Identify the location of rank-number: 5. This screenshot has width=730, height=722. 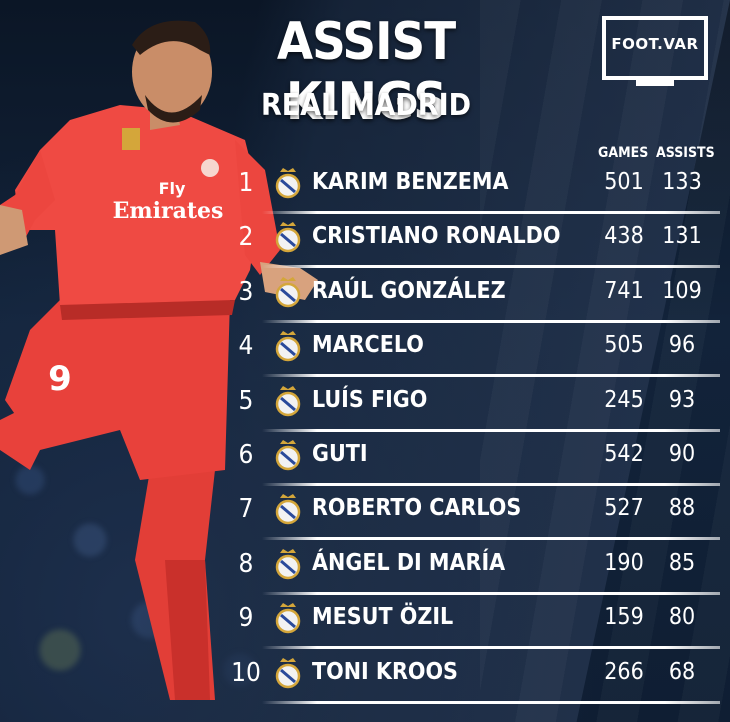
(246, 400).